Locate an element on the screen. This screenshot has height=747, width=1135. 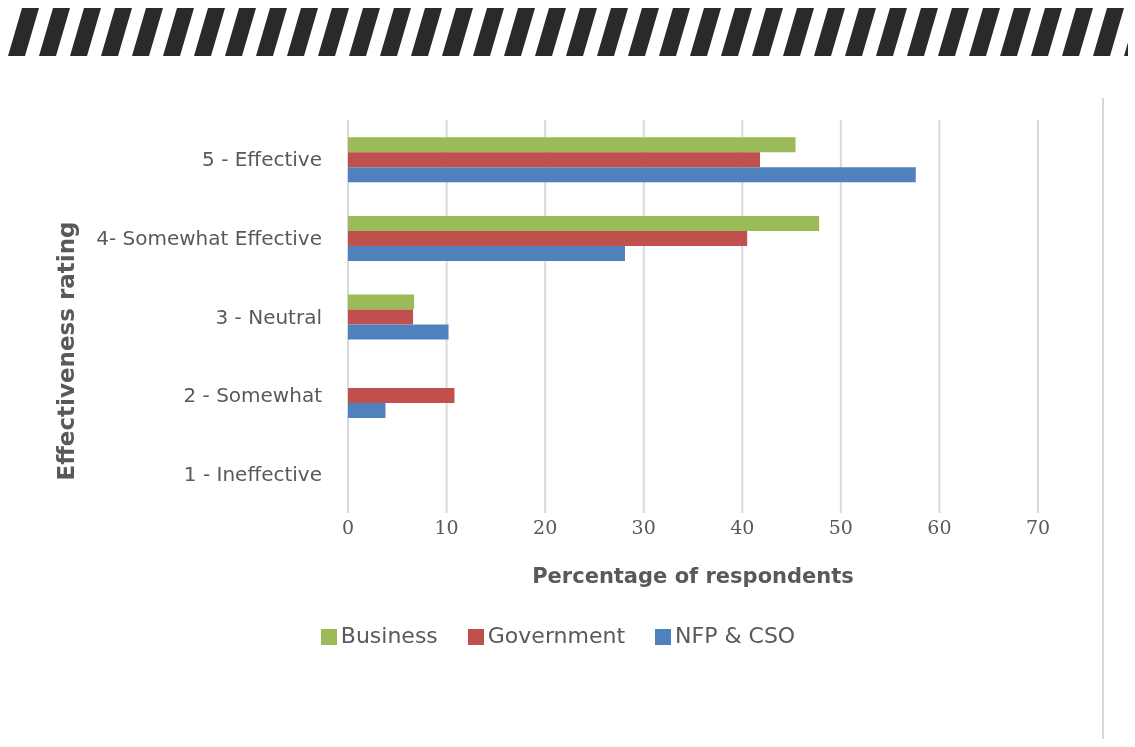
y-tick-label: 2 - Somewhat is located at coordinates (253, 395).